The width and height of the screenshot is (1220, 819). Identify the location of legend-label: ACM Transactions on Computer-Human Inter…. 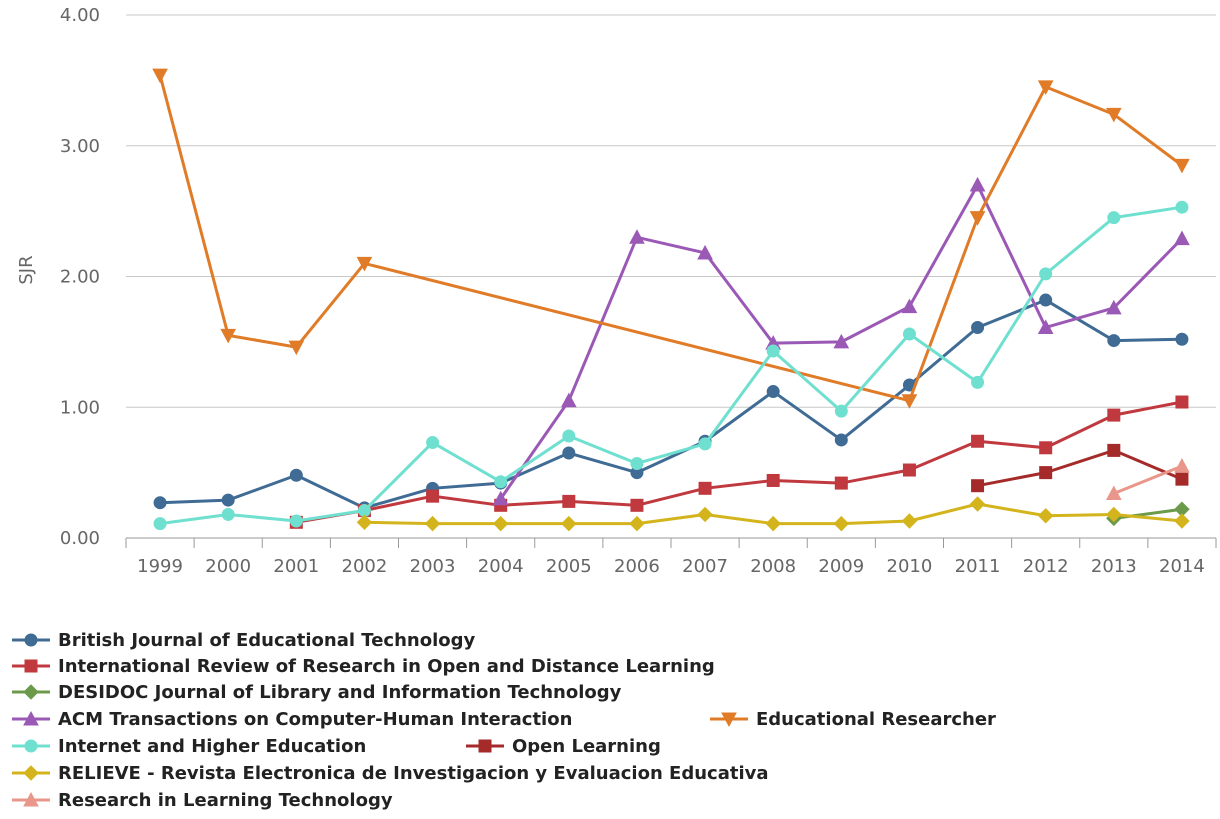
(315, 719).